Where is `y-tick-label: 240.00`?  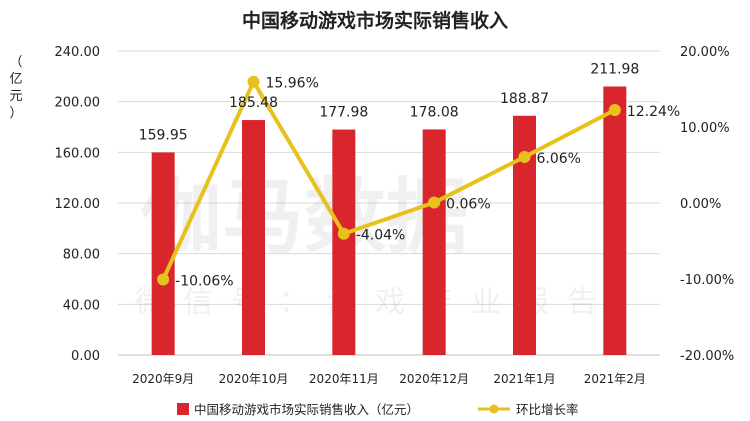 y-tick-label: 240.00 is located at coordinates (78, 52).